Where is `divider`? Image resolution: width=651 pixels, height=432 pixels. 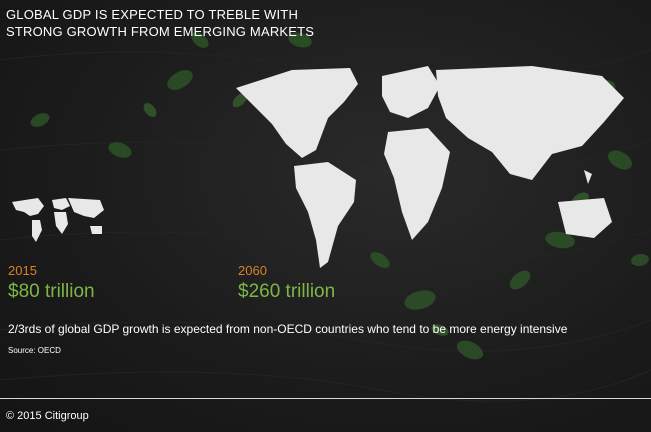 divider is located at coordinates (325, 398).